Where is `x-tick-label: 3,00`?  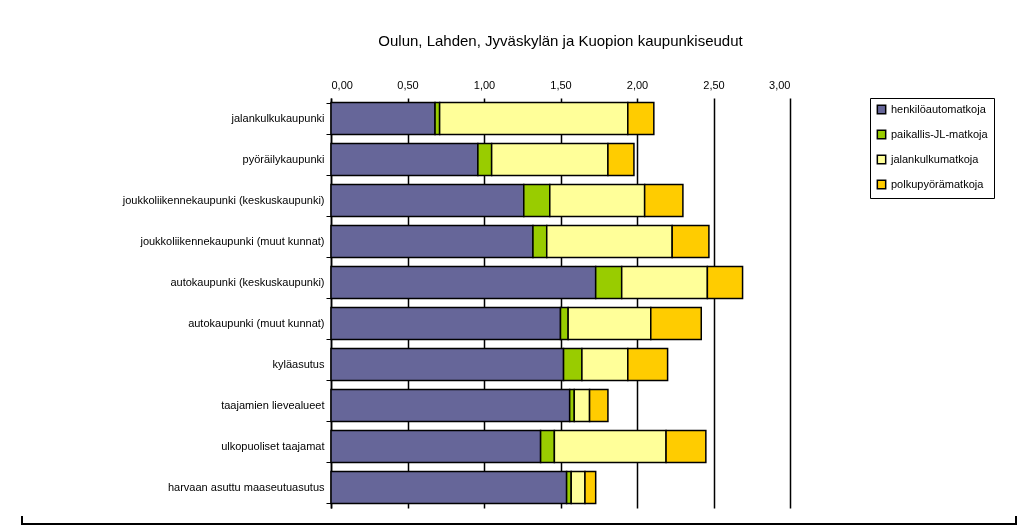
x-tick-label: 3,00 is located at coordinates (780, 84).